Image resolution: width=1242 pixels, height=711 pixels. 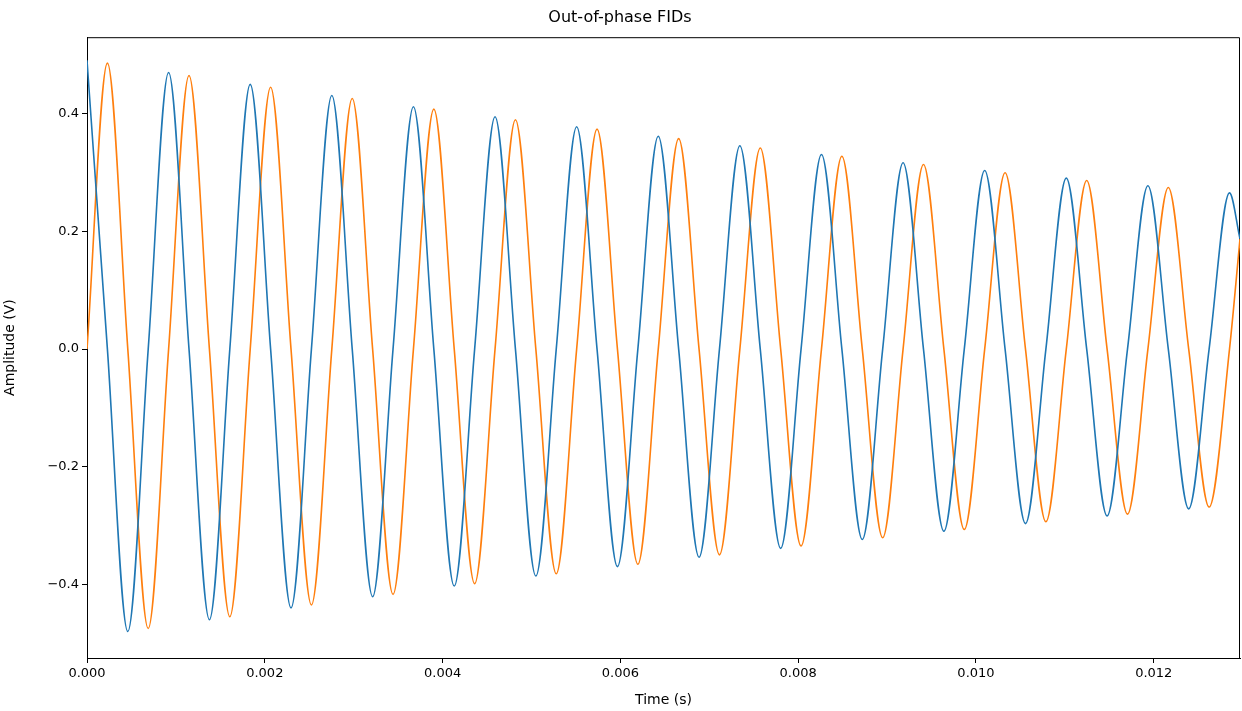 I want to click on x-tick-label: 0.002, so click(x=265, y=673).